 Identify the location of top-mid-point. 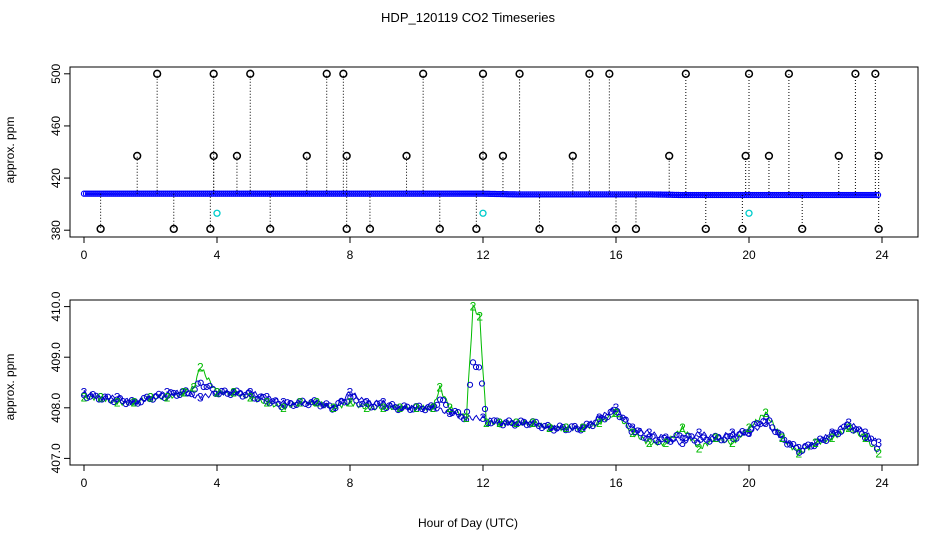
(406, 156).